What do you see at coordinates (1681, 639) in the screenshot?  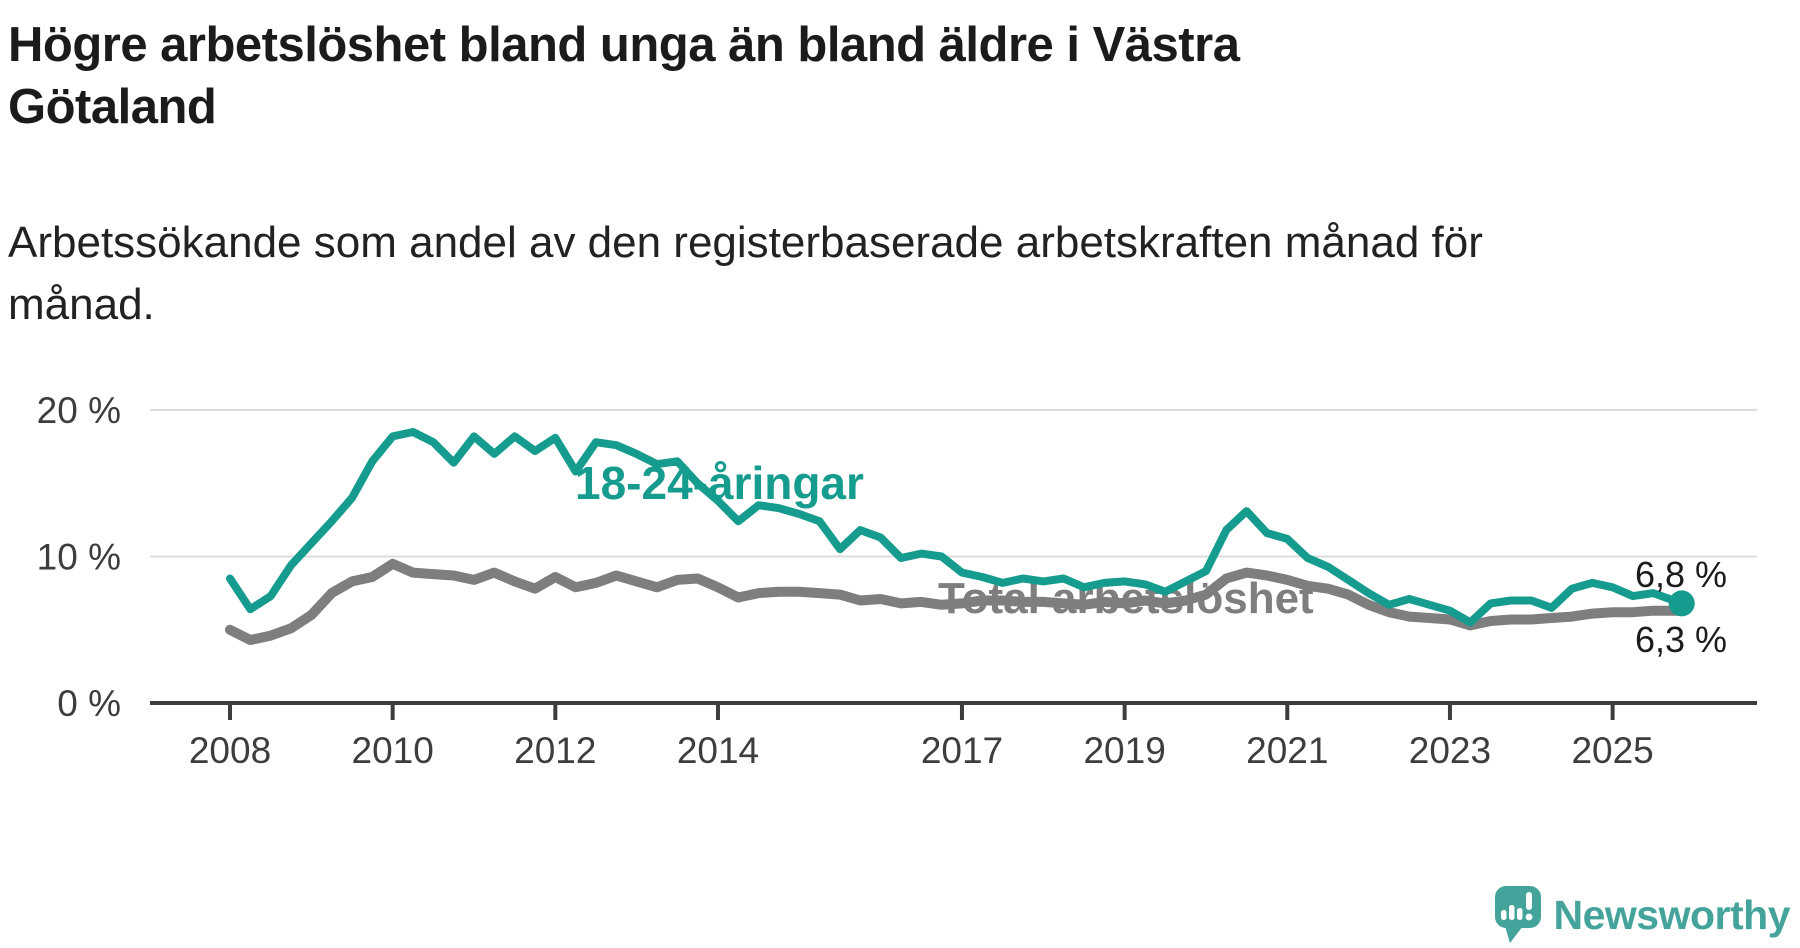 I see `end-value-label-total: 6,3 %` at bounding box center [1681, 639].